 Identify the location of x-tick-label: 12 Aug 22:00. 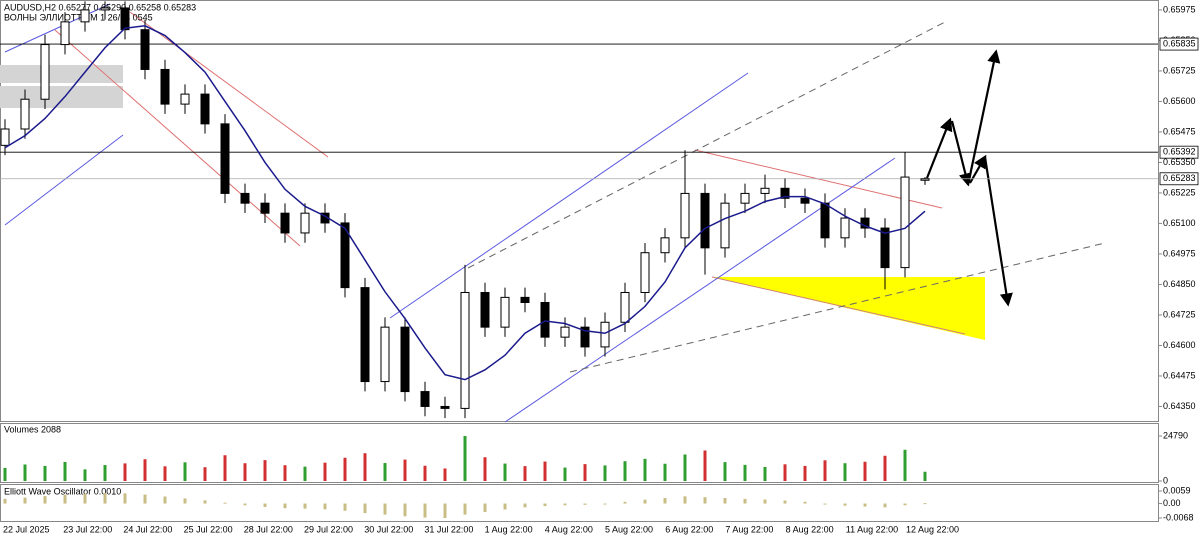
(932, 529).